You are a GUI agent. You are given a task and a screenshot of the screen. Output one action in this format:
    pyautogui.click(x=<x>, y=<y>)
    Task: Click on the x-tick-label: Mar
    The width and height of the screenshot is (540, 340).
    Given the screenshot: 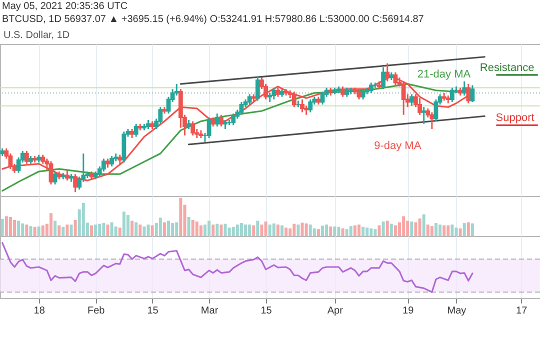 What is the action you would take?
    pyautogui.click(x=209, y=311)
    